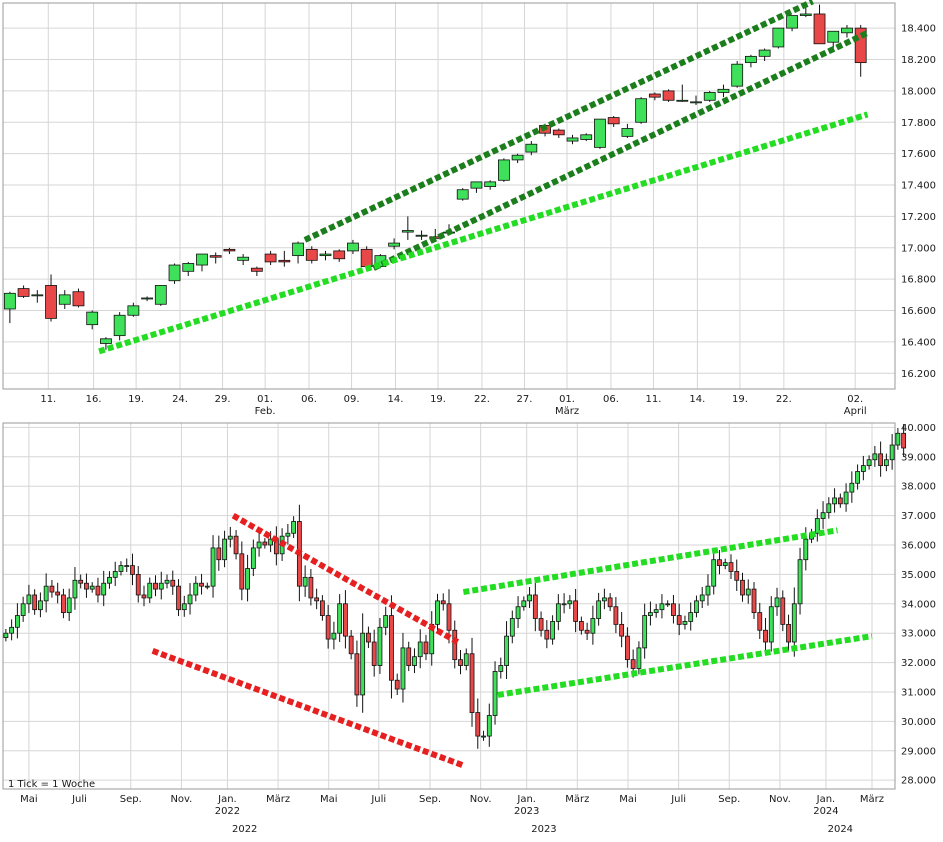 The height and width of the screenshot is (842, 943). I want to click on x-tick-label: März, so click(278, 799).